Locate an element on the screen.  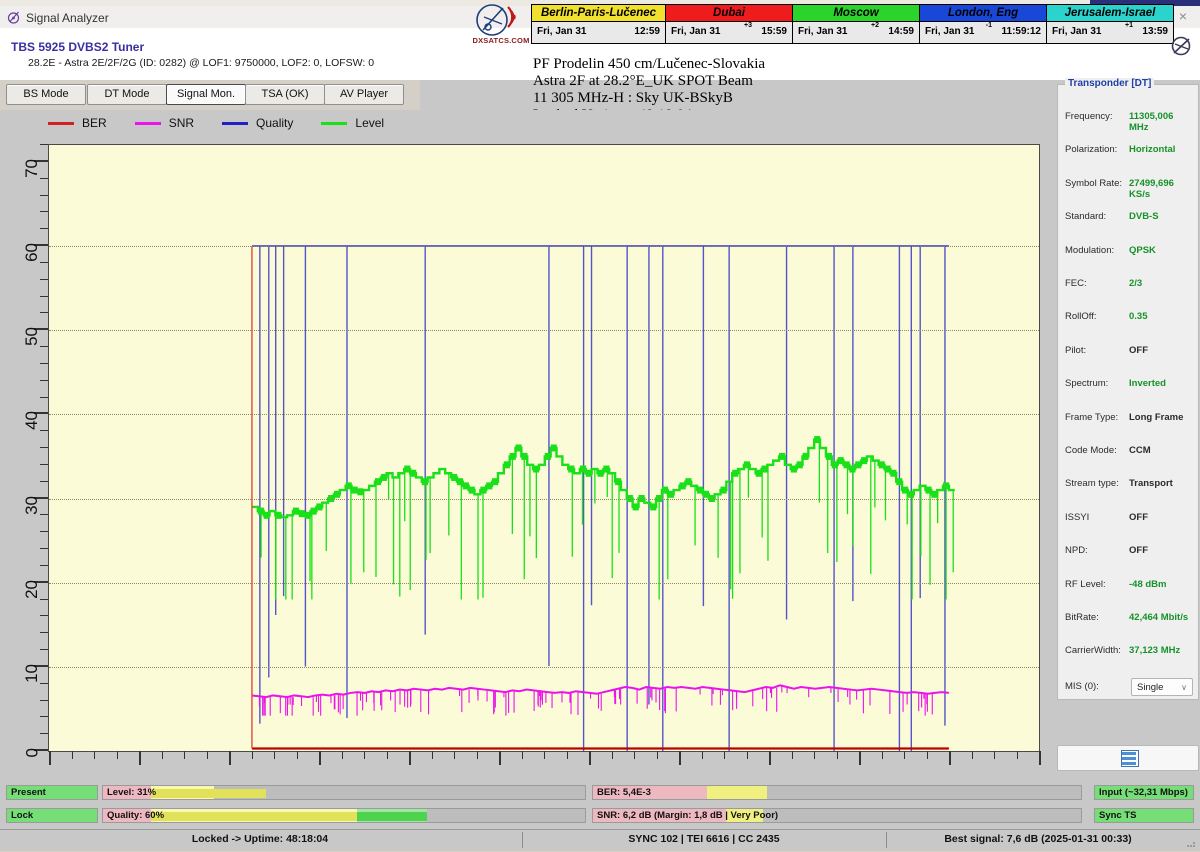
mis-select: Single ∨ is located at coordinates (1162, 687).